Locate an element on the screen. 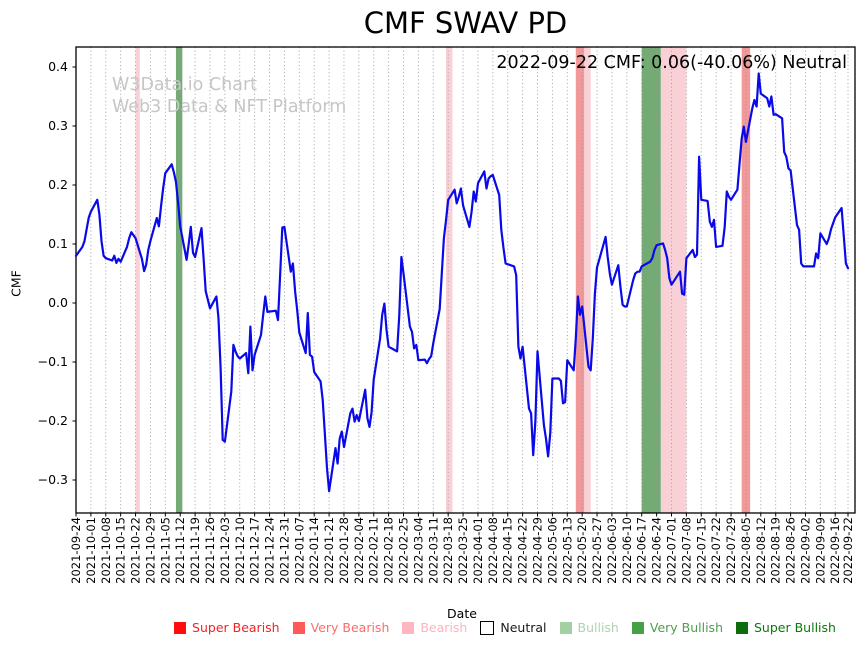 The width and height of the screenshot is (867, 646). y-tick-label: 0.3 is located at coordinates (58, 125).